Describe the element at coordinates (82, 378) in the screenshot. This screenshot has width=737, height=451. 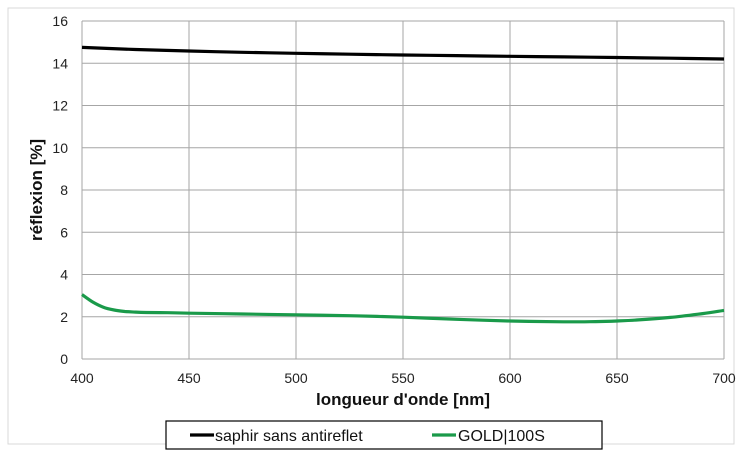
I see `x-tick-400: 400` at that location.